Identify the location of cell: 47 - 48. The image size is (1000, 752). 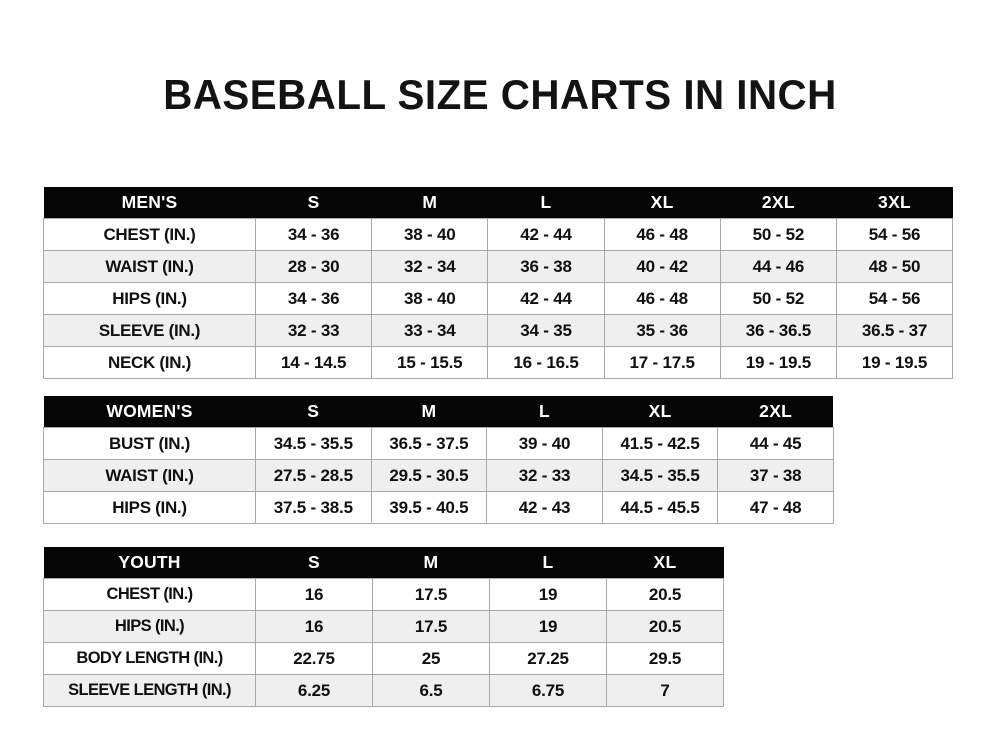
(775, 507).